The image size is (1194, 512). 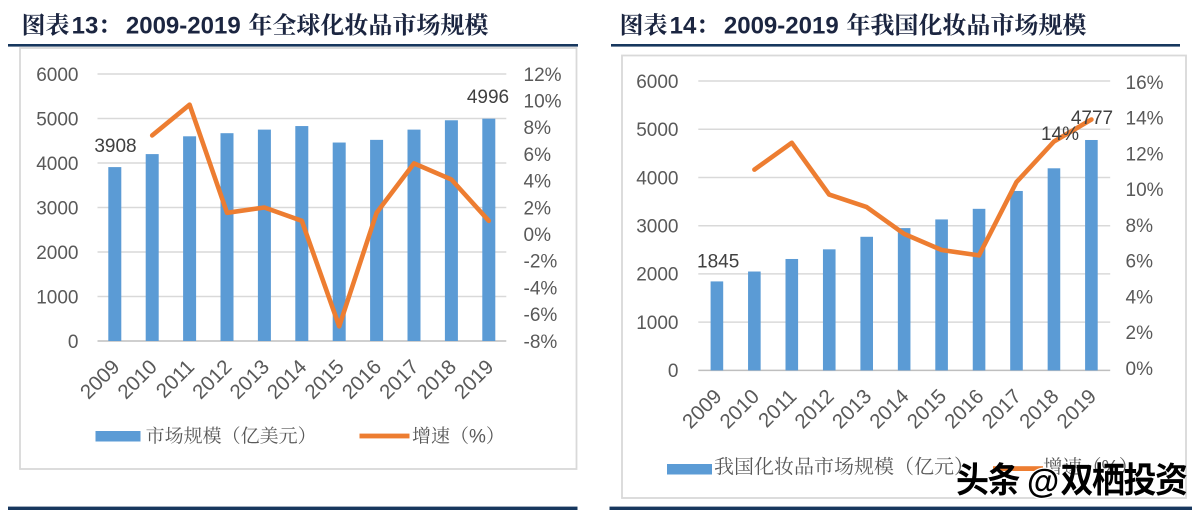 I want to click on svg-text: 13, so click(x=85, y=26).